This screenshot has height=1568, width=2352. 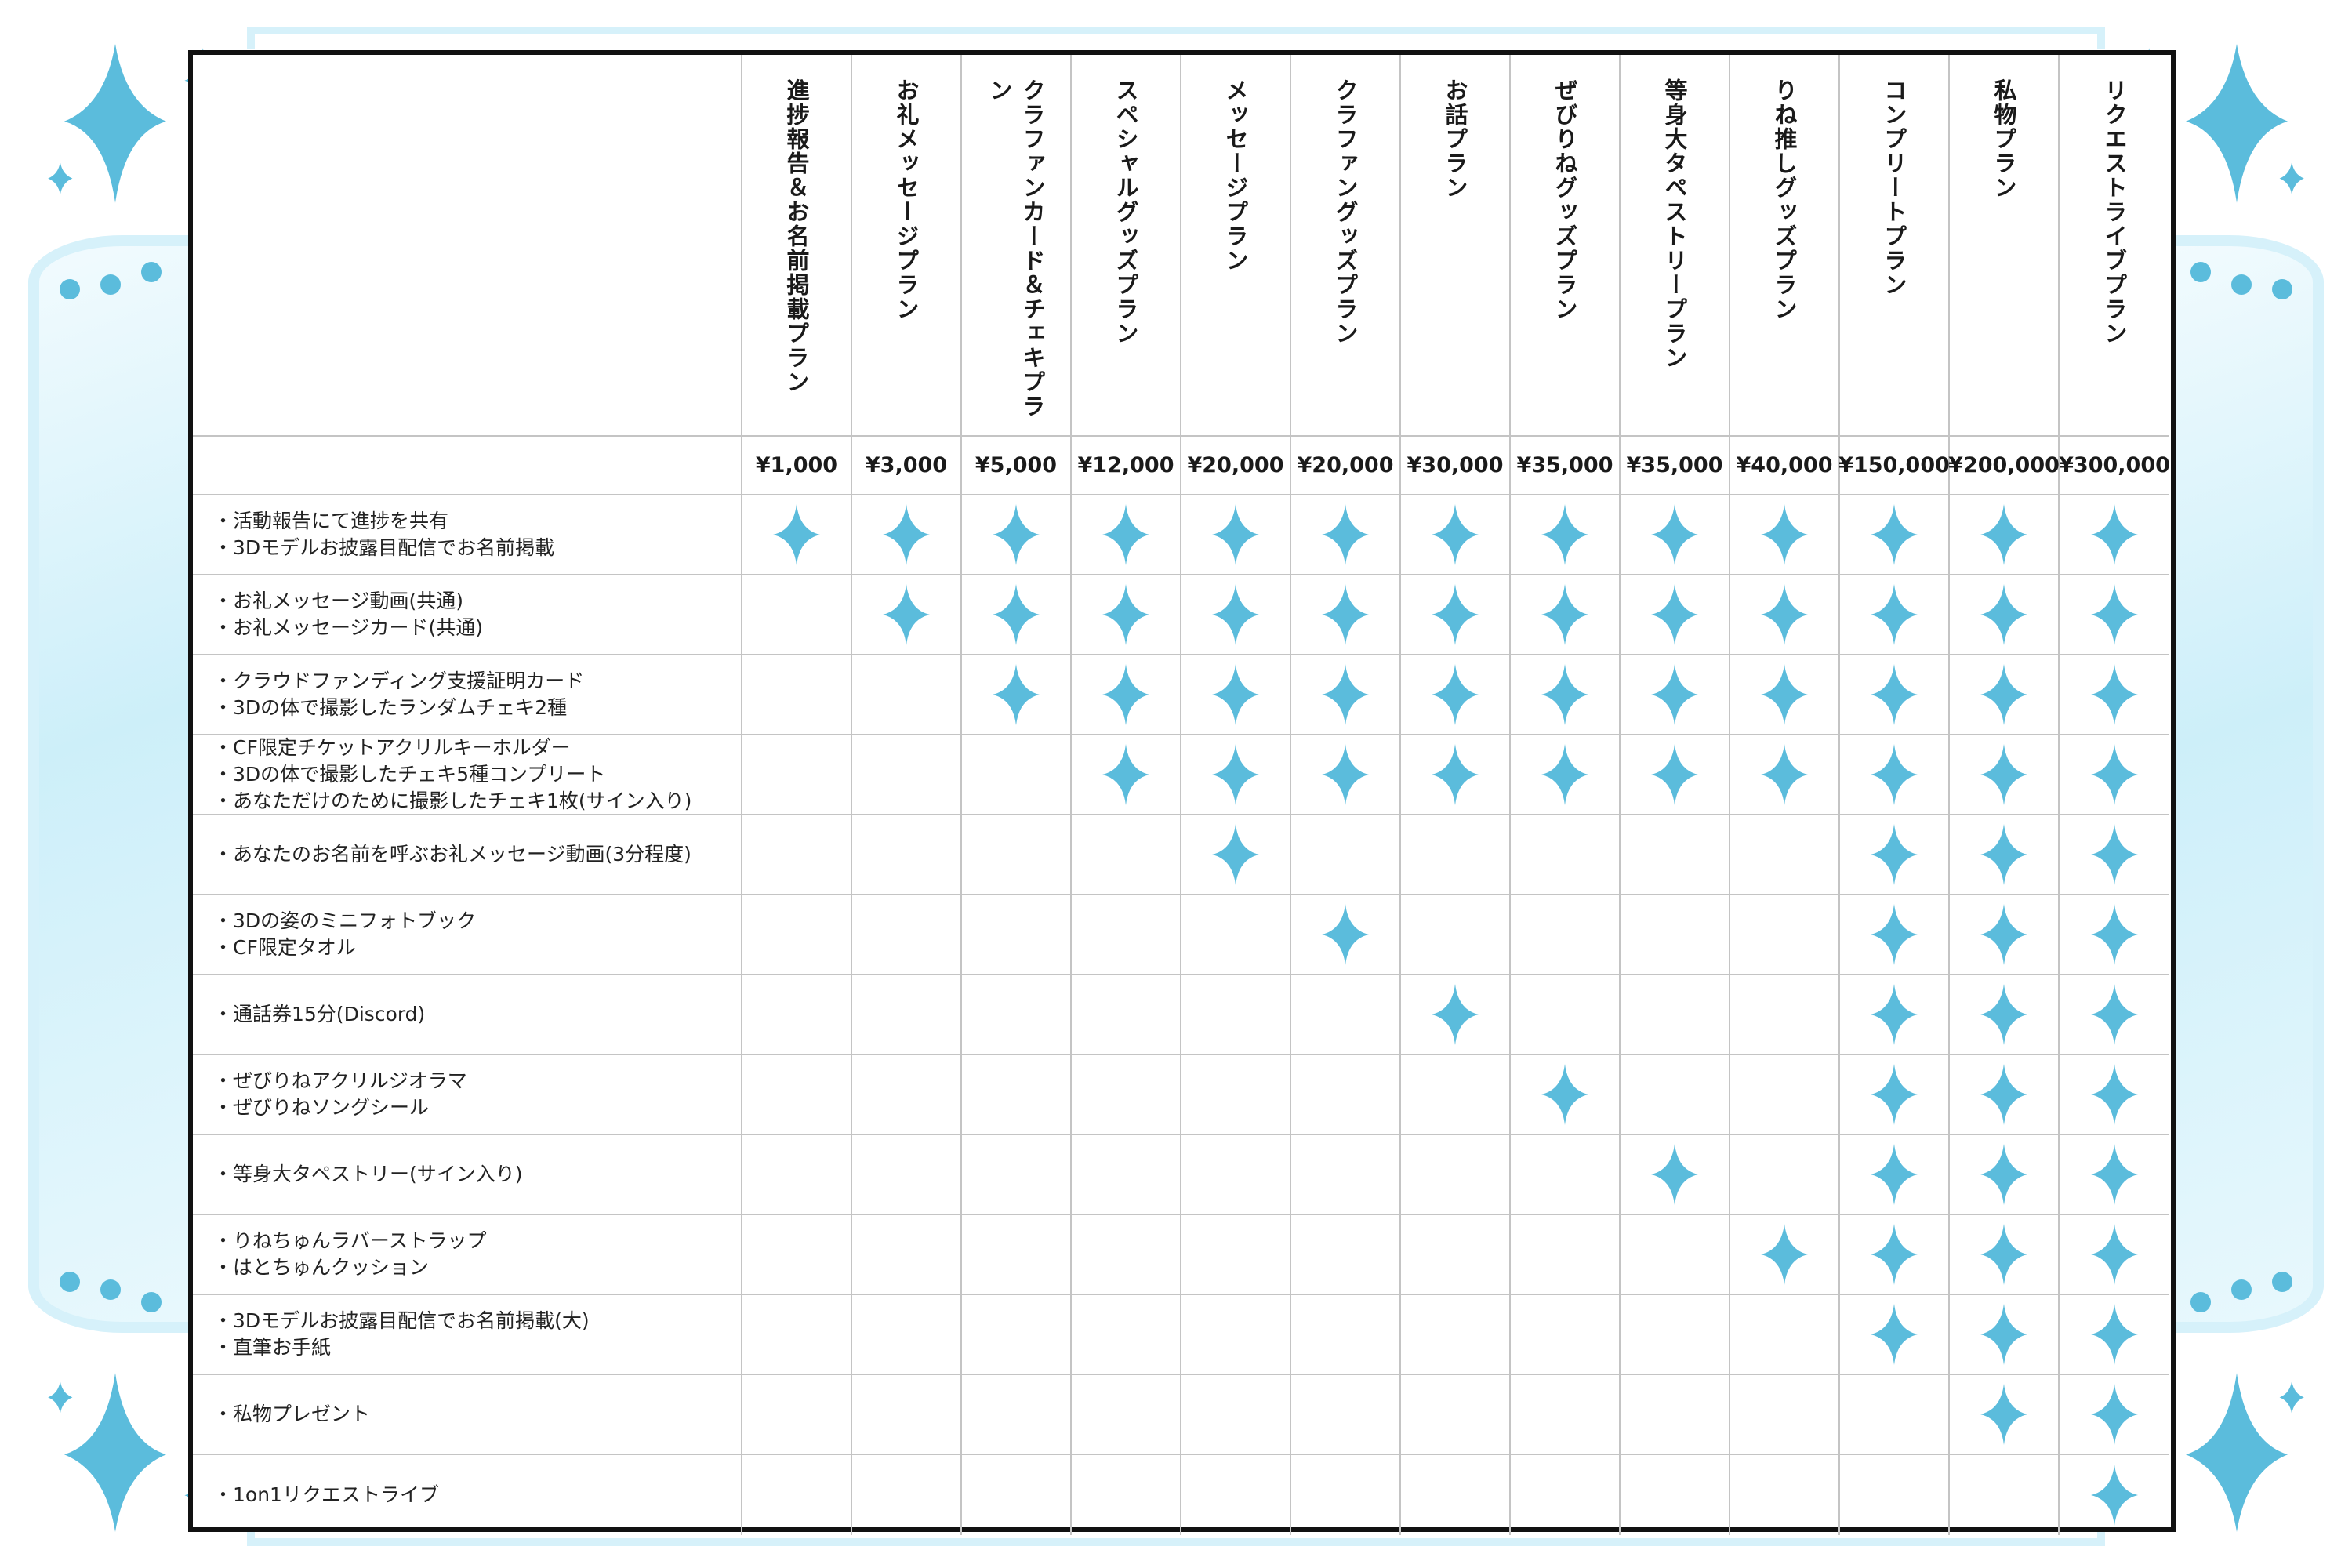 I want to click on reward-item: ・3Dの姿のミニフォトブック, so click(x=345, y=921).